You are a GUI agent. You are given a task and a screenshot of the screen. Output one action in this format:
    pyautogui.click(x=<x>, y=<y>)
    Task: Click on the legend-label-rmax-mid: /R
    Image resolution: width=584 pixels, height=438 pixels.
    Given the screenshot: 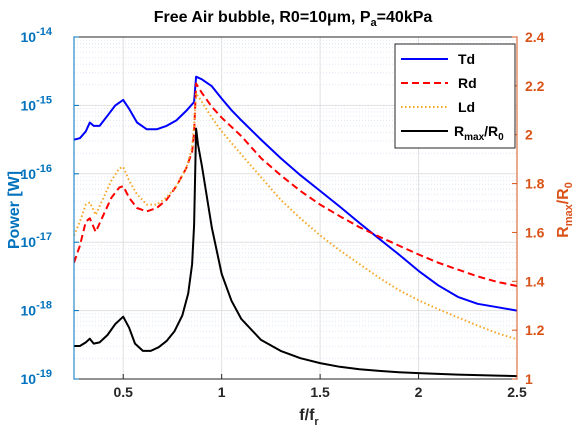 What is the action you would take?
    pyautogui.click(x=491, y=131)
    